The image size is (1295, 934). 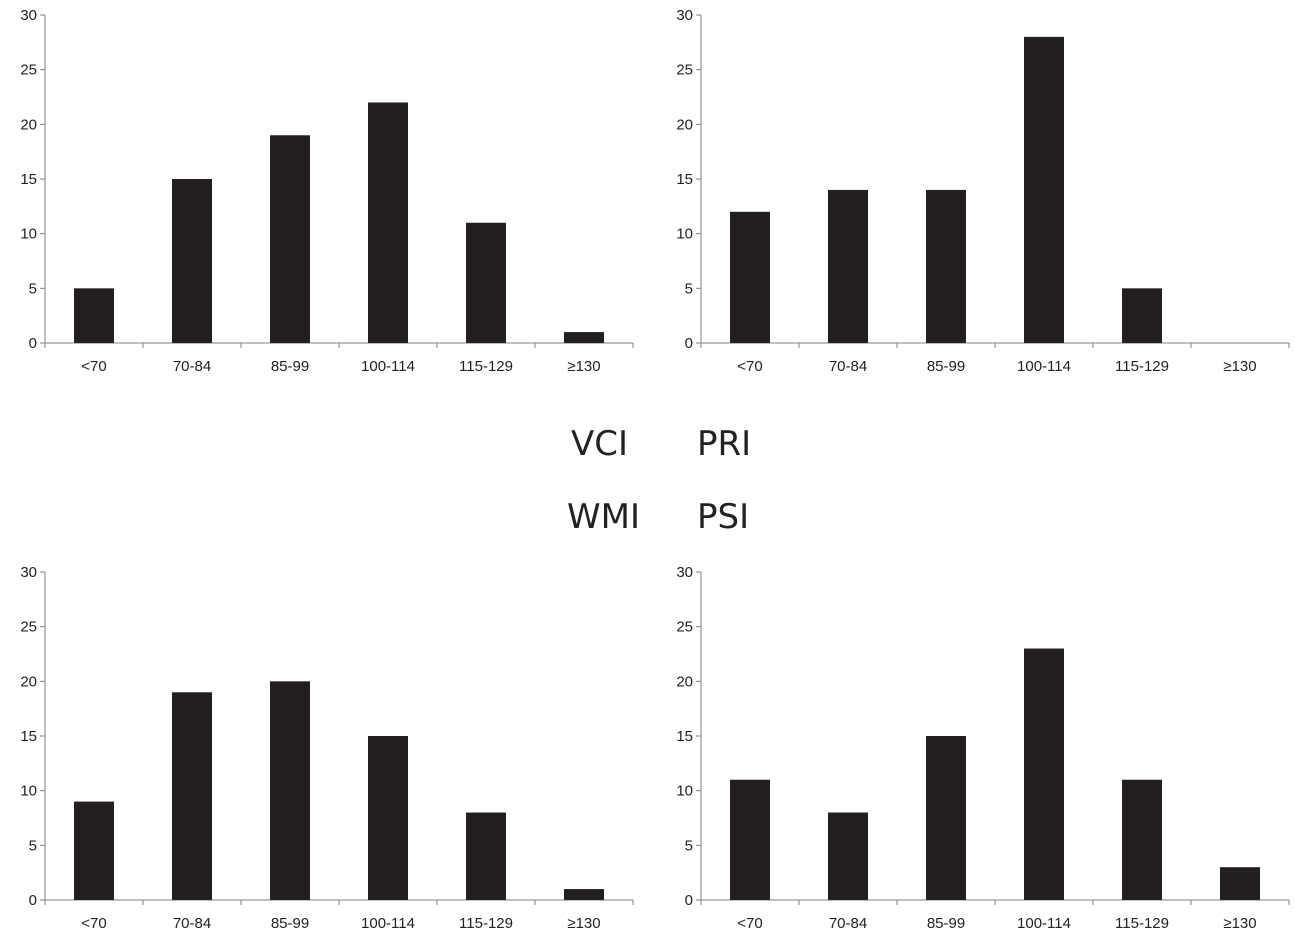 What do you see at coordinates (599, 444) in the screenshot?
I see `label-vci: VCI` at bounding box center [599, 444].